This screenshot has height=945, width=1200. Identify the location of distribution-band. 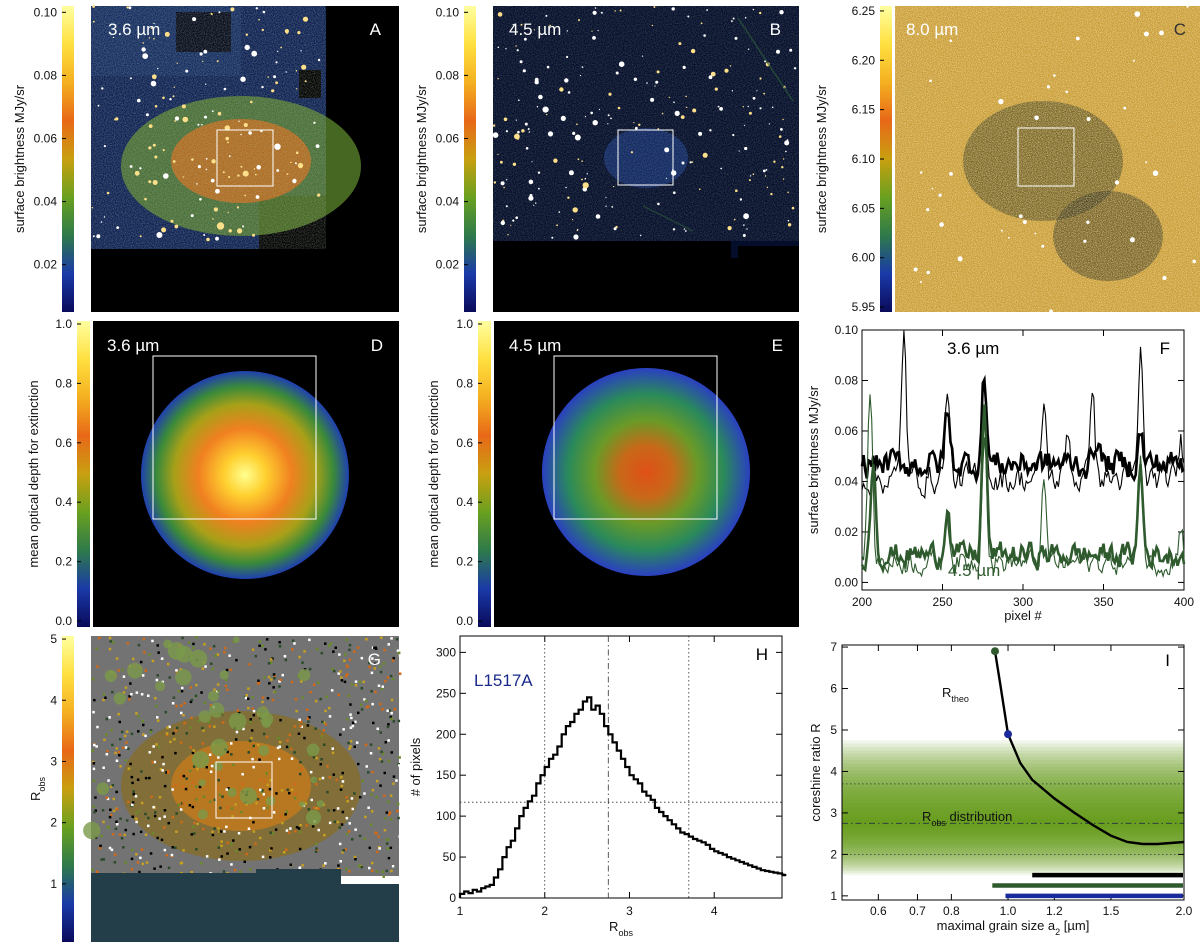
(1013, 810).